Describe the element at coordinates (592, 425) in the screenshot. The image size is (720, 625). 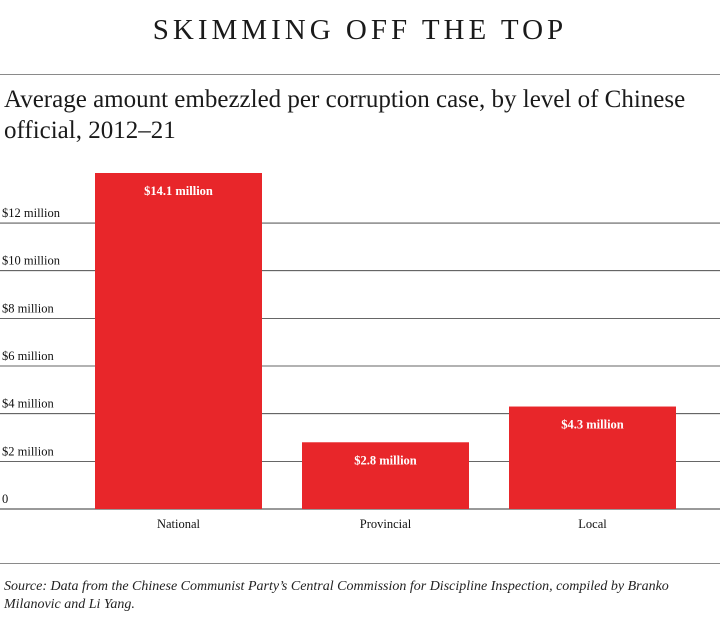
I see `bar-value-label: $4.3 million` at that location.